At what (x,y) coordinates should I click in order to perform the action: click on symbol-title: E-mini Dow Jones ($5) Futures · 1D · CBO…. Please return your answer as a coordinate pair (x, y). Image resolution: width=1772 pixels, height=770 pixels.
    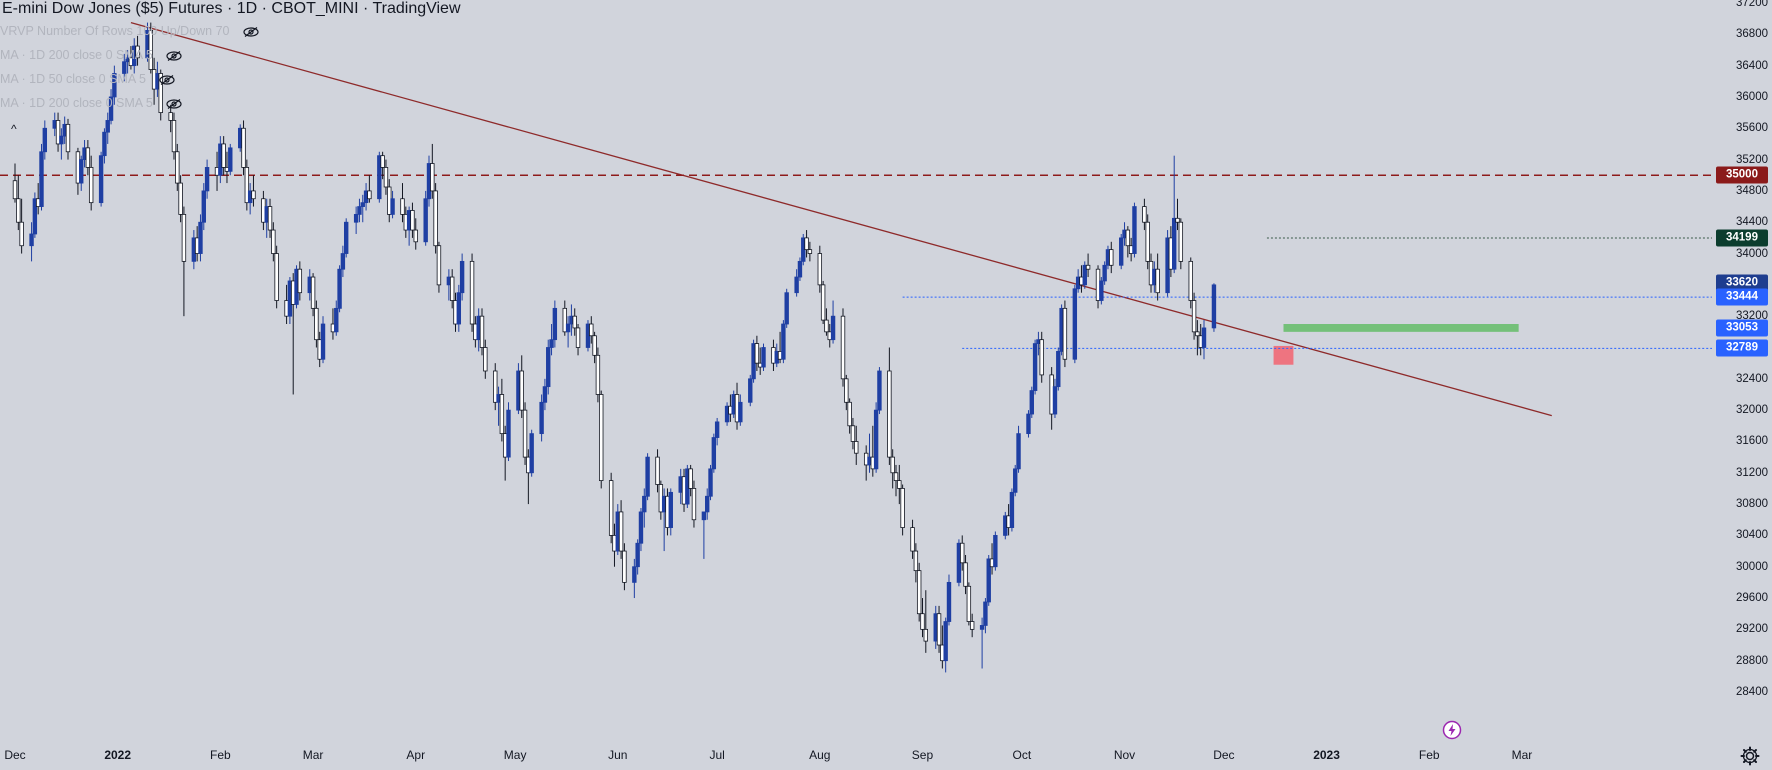
    Looking at the image, I should click on (231, 8).